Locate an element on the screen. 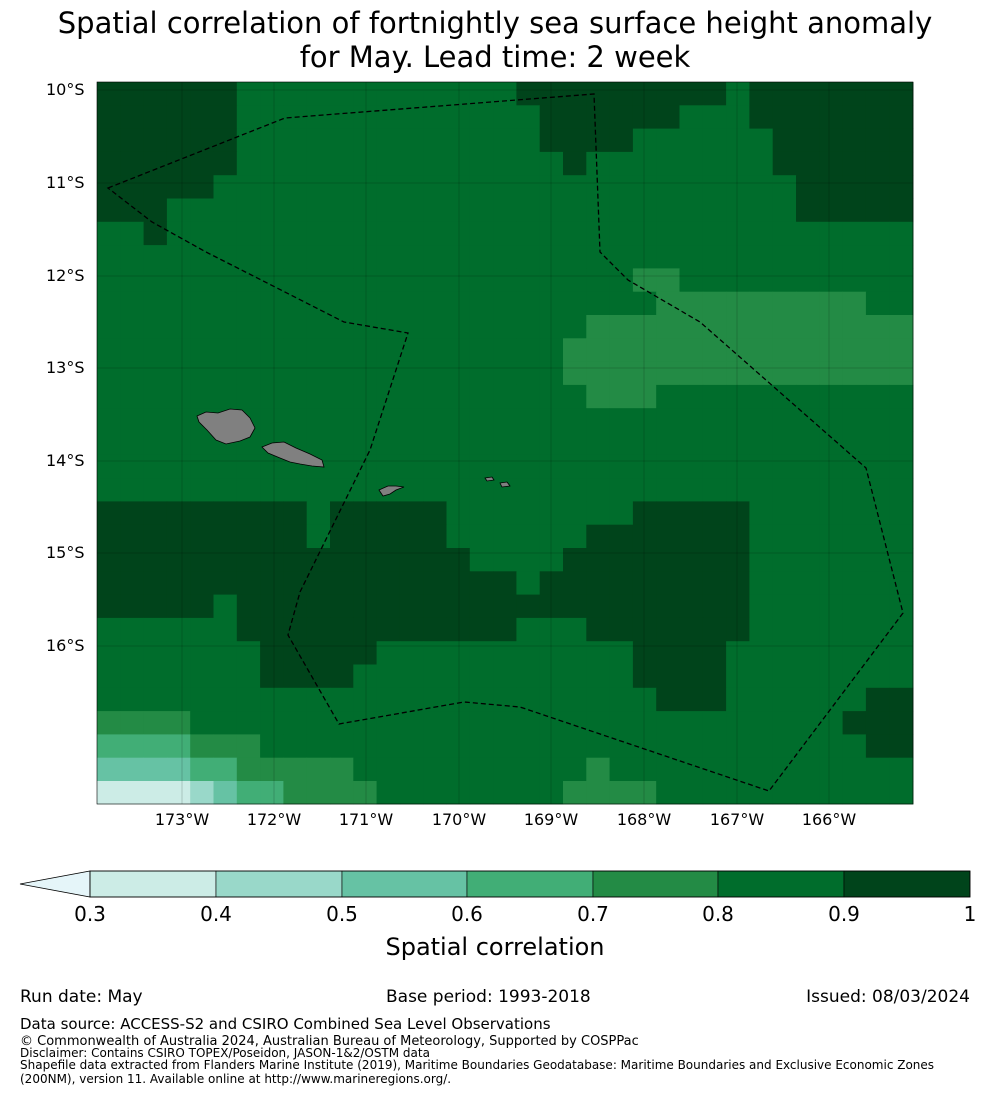 This screenshot has width=990, height=1095. lat-label-12s: 12°S is located at coordinates (65, 275).